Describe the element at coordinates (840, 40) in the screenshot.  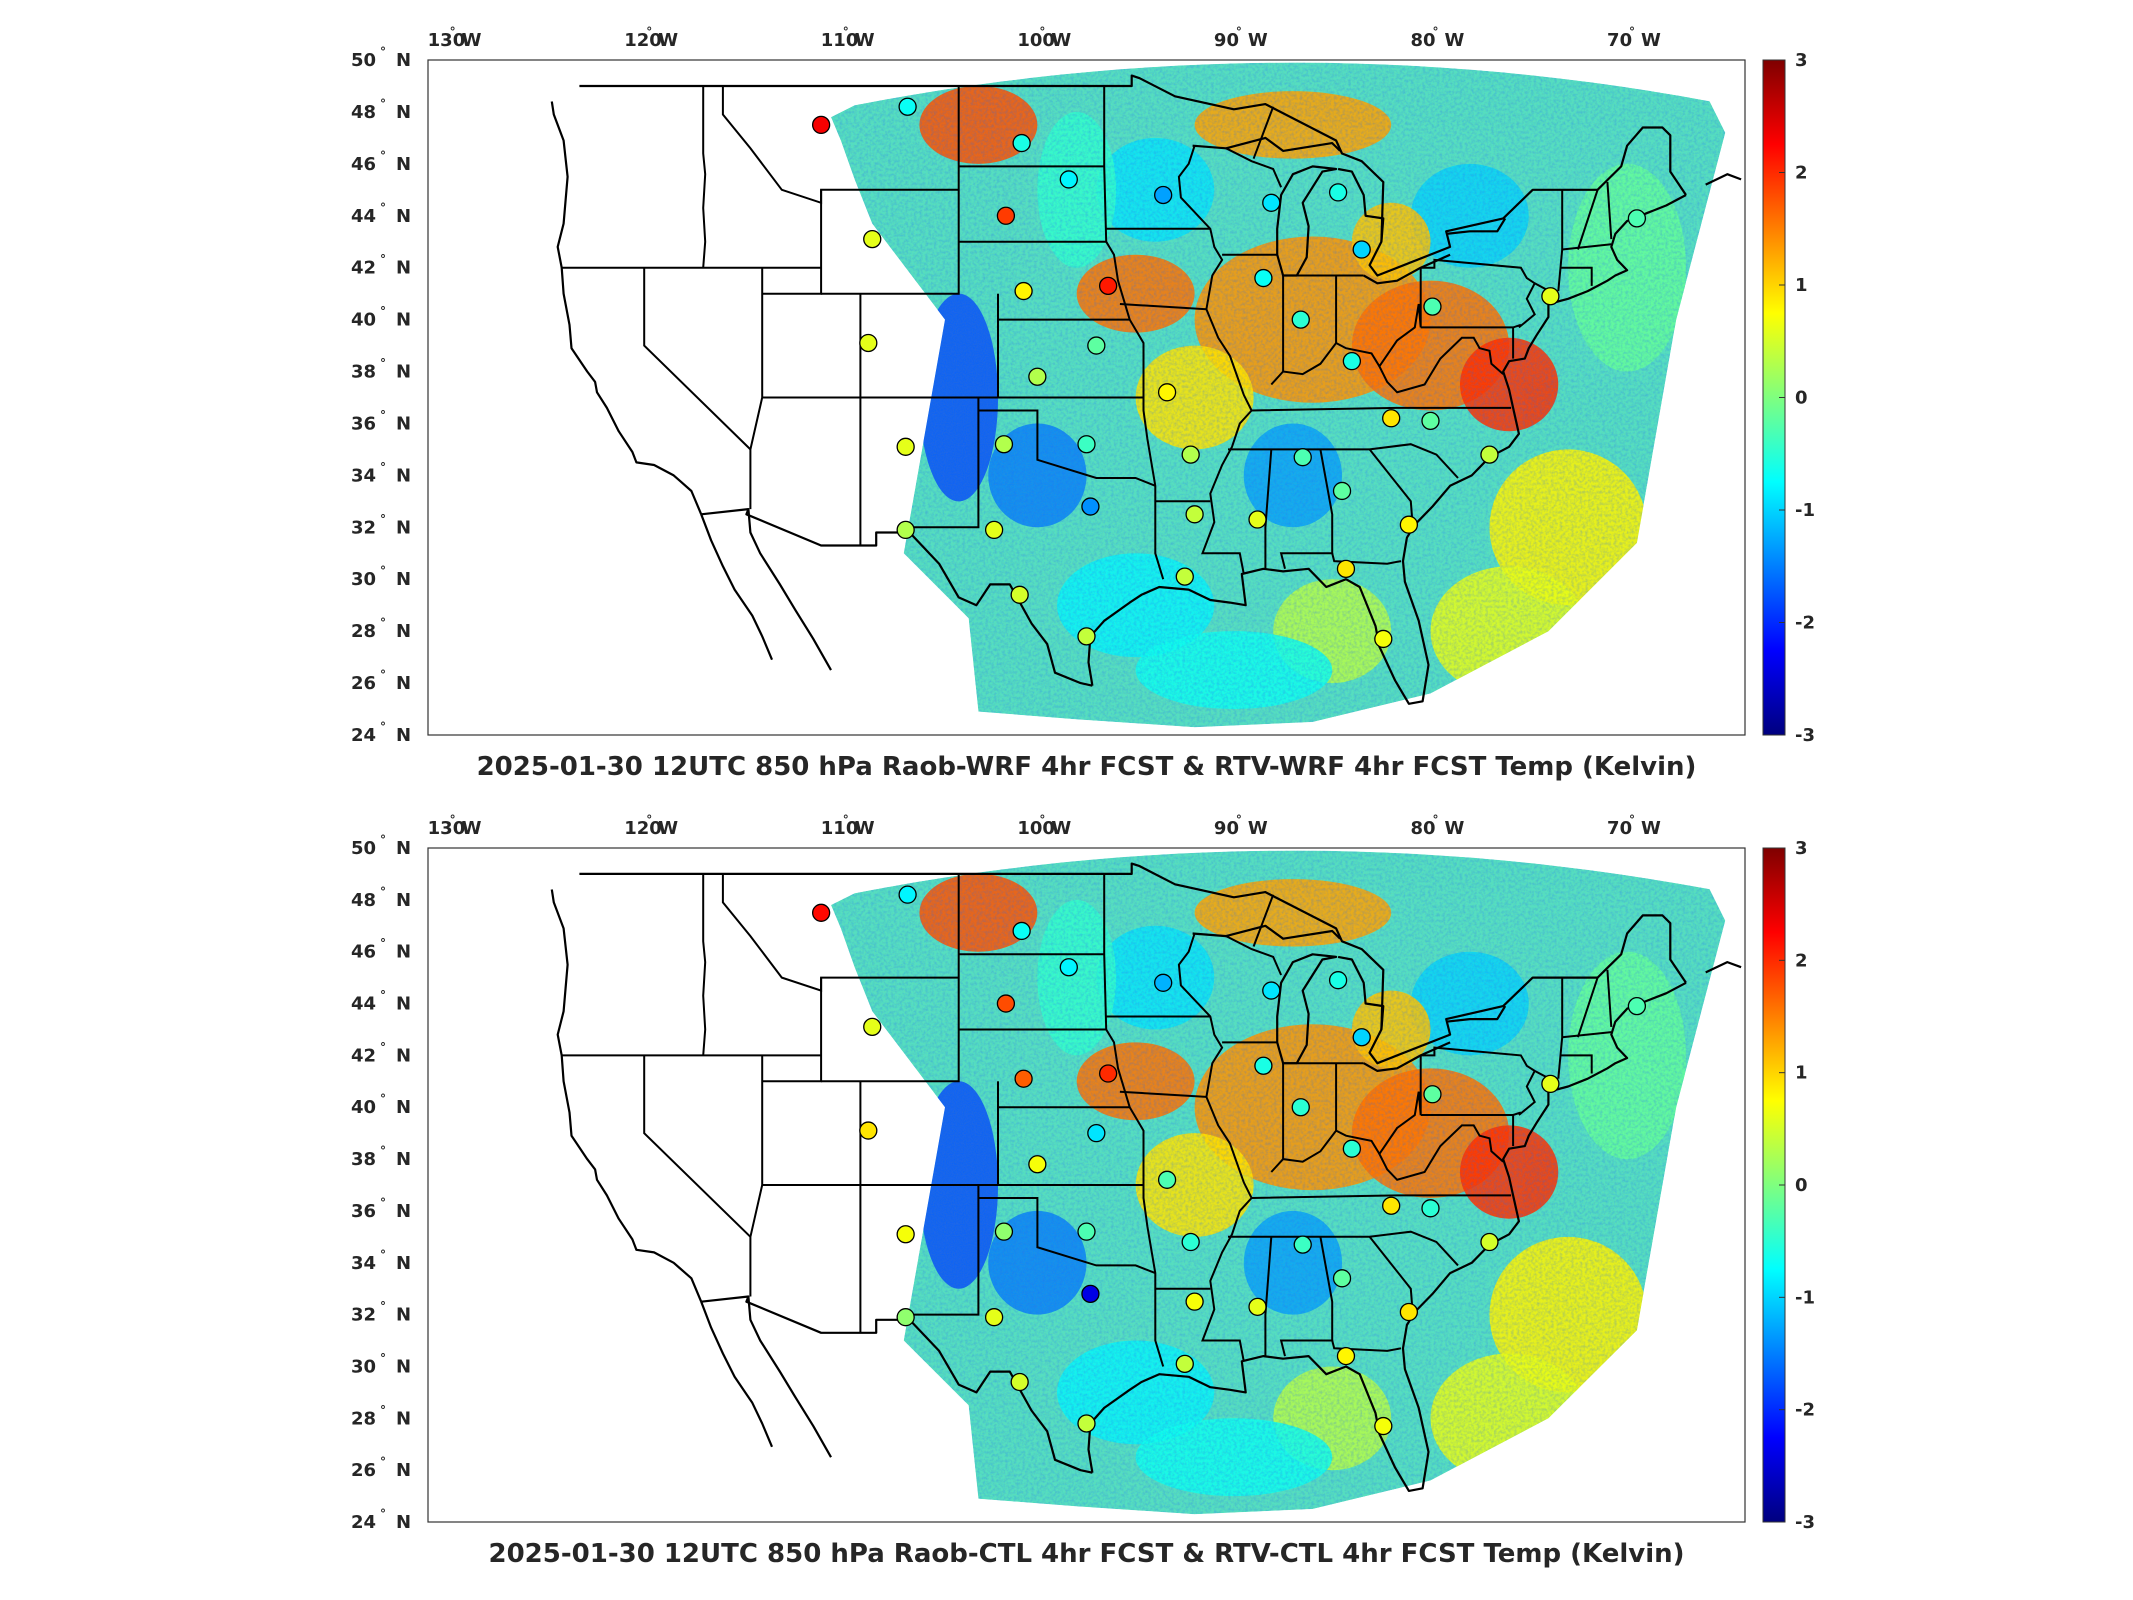
I see `longitude-tick-label: 110` at that location.